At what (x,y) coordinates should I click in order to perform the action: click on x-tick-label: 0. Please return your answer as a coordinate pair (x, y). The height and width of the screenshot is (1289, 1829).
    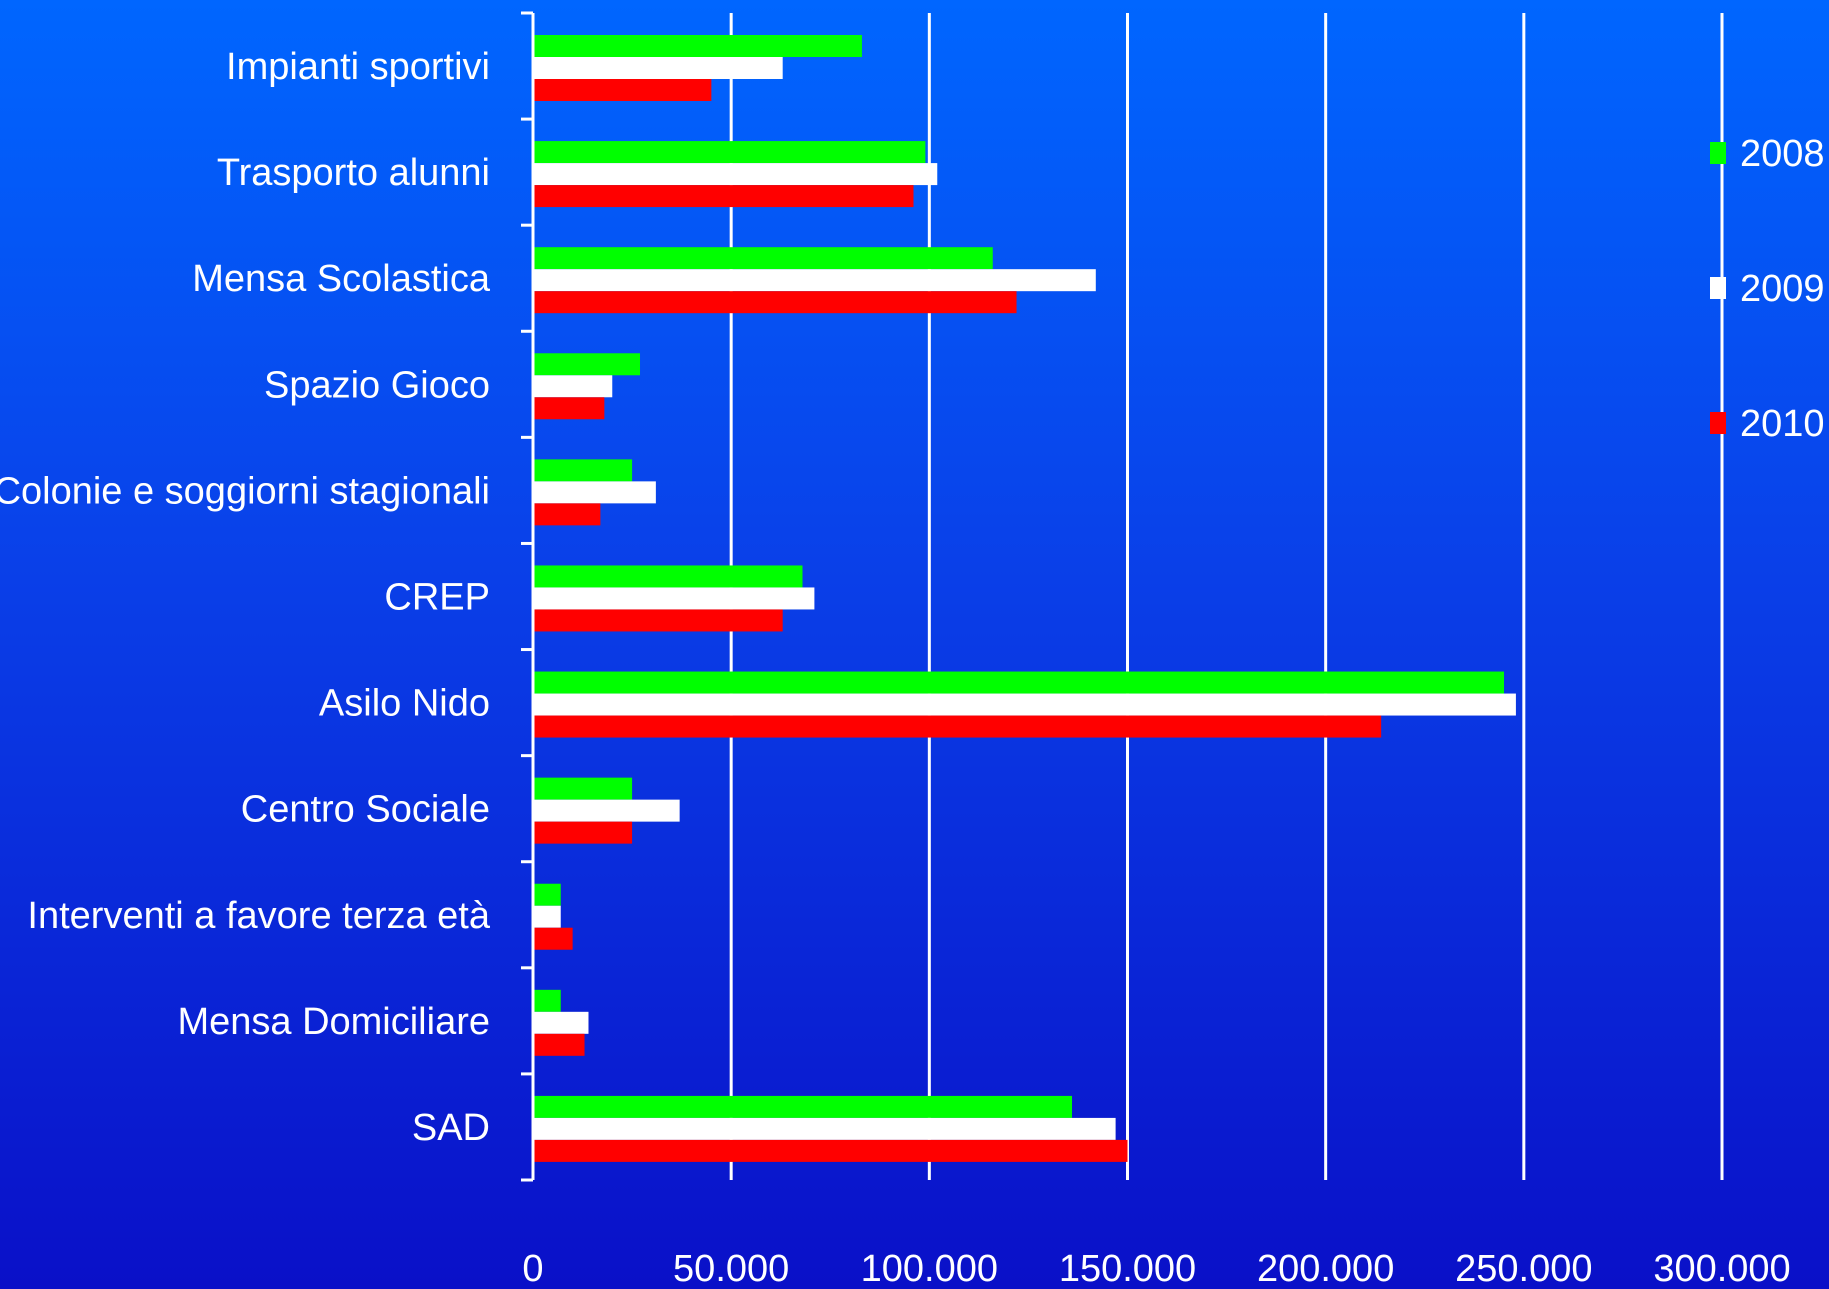
    Looking at the image, I should click on (532, 1268).